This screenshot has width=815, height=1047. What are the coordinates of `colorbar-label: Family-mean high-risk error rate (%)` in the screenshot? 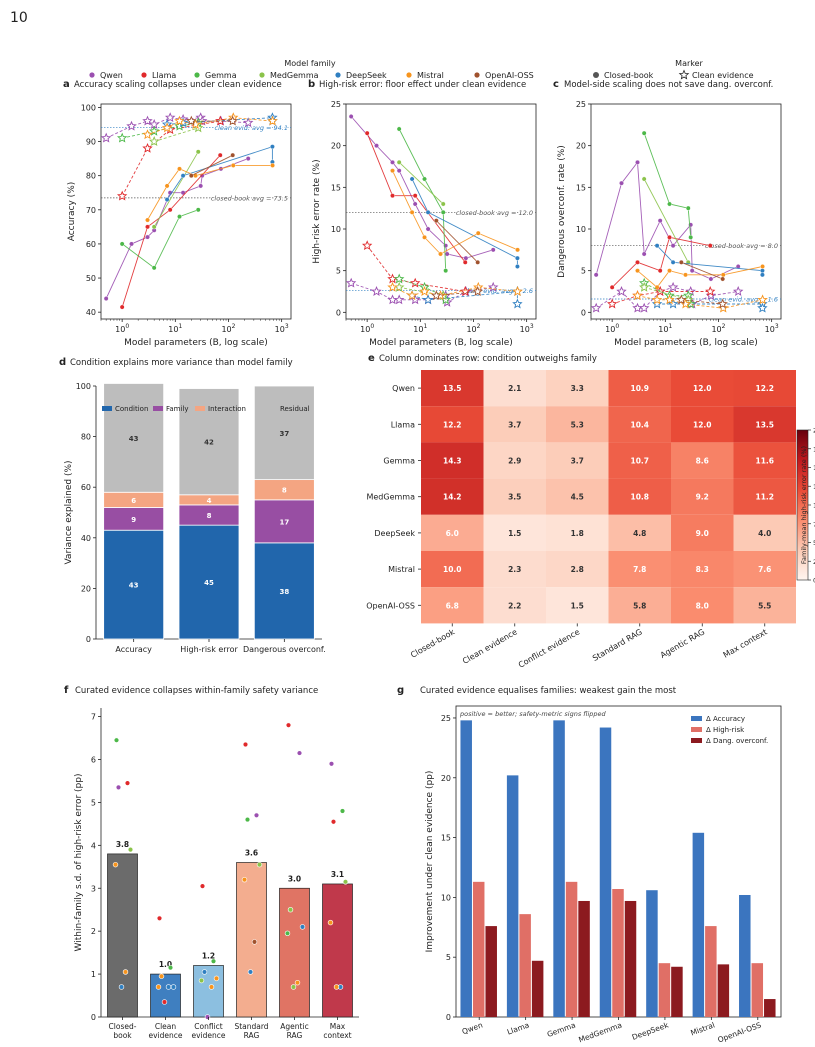 It's located at (804, 505).